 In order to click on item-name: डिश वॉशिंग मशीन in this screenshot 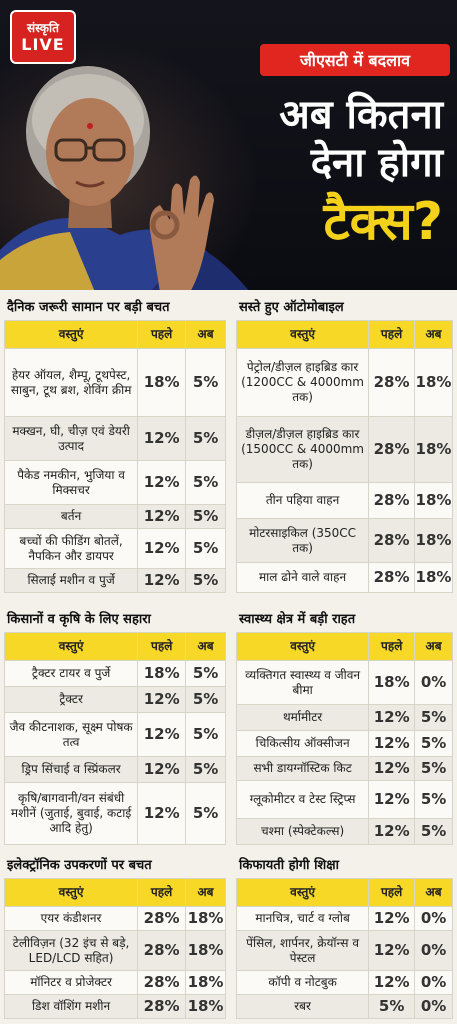, I will do `click(71, 1006)`.